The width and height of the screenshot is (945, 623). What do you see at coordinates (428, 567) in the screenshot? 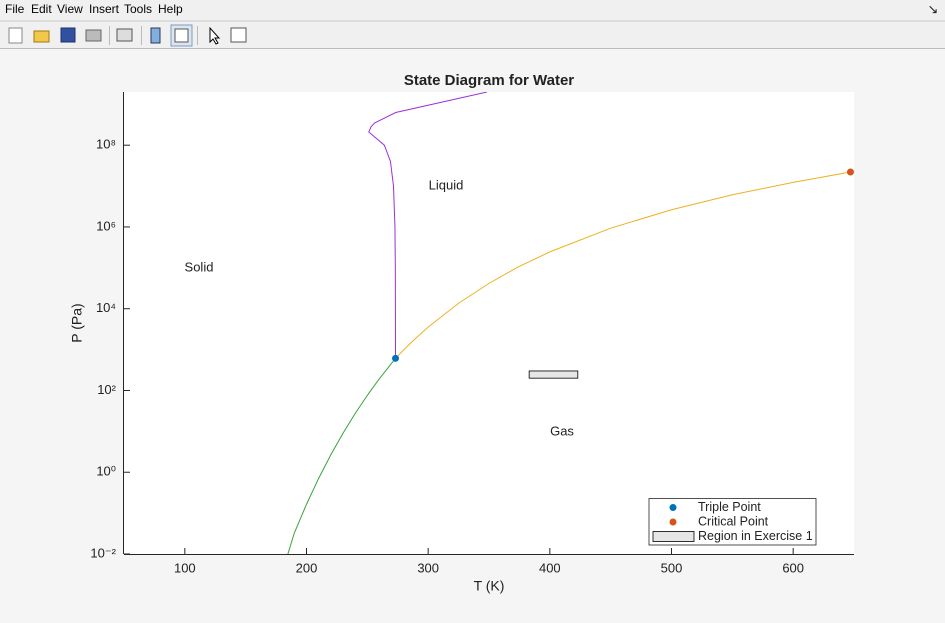
I see `x-tick-label: 300` at bounding box center [428, 567].